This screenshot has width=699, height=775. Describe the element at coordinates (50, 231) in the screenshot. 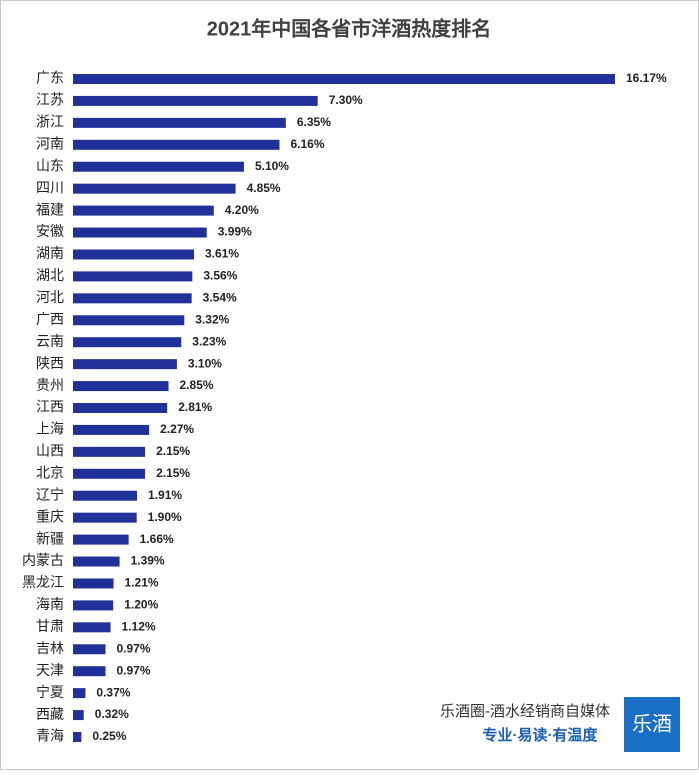

I see `category-label: 安徽` at that location.